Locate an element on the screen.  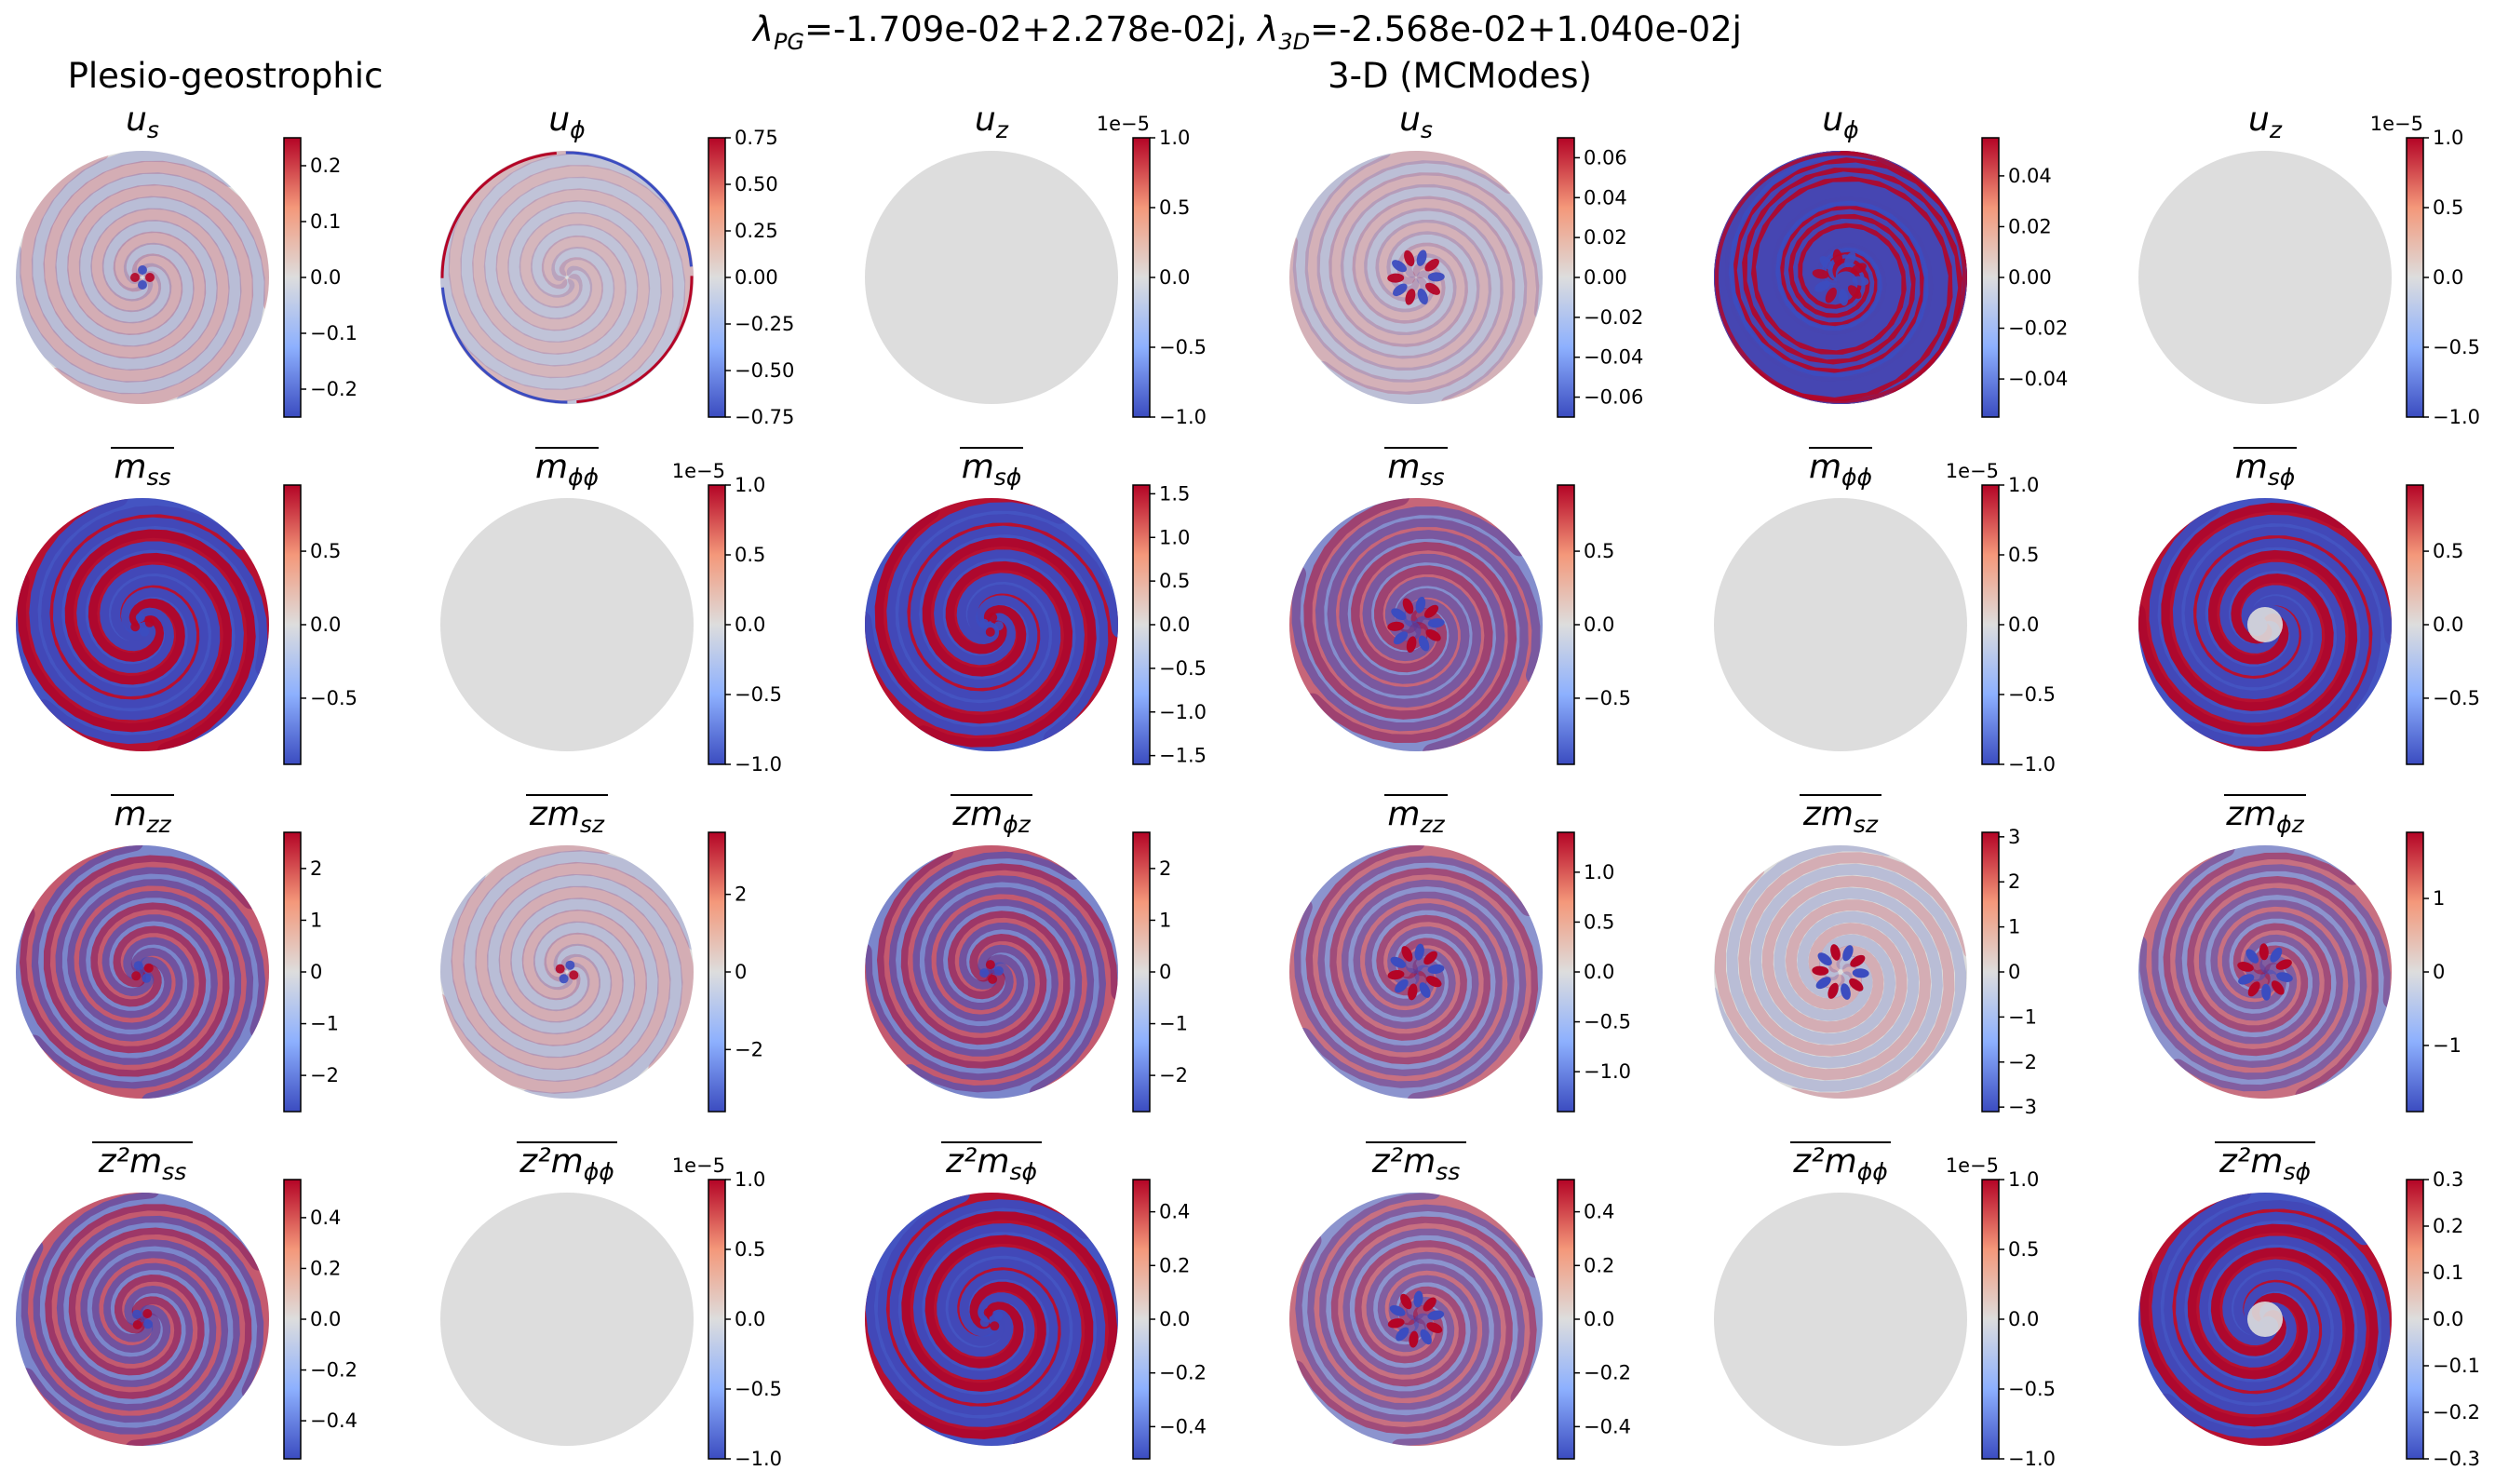
panel-title: zmϕz is located at coordinates (991, 816).